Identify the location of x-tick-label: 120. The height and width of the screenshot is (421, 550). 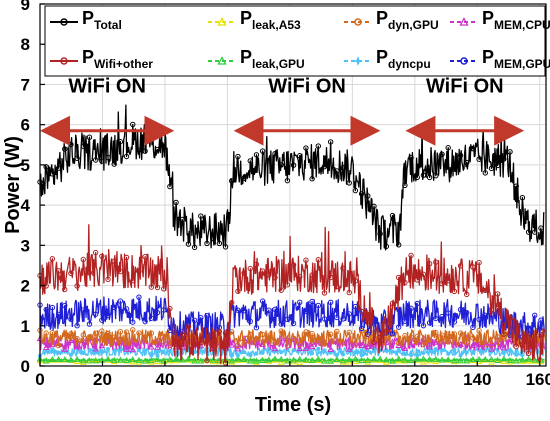
(415, 379).